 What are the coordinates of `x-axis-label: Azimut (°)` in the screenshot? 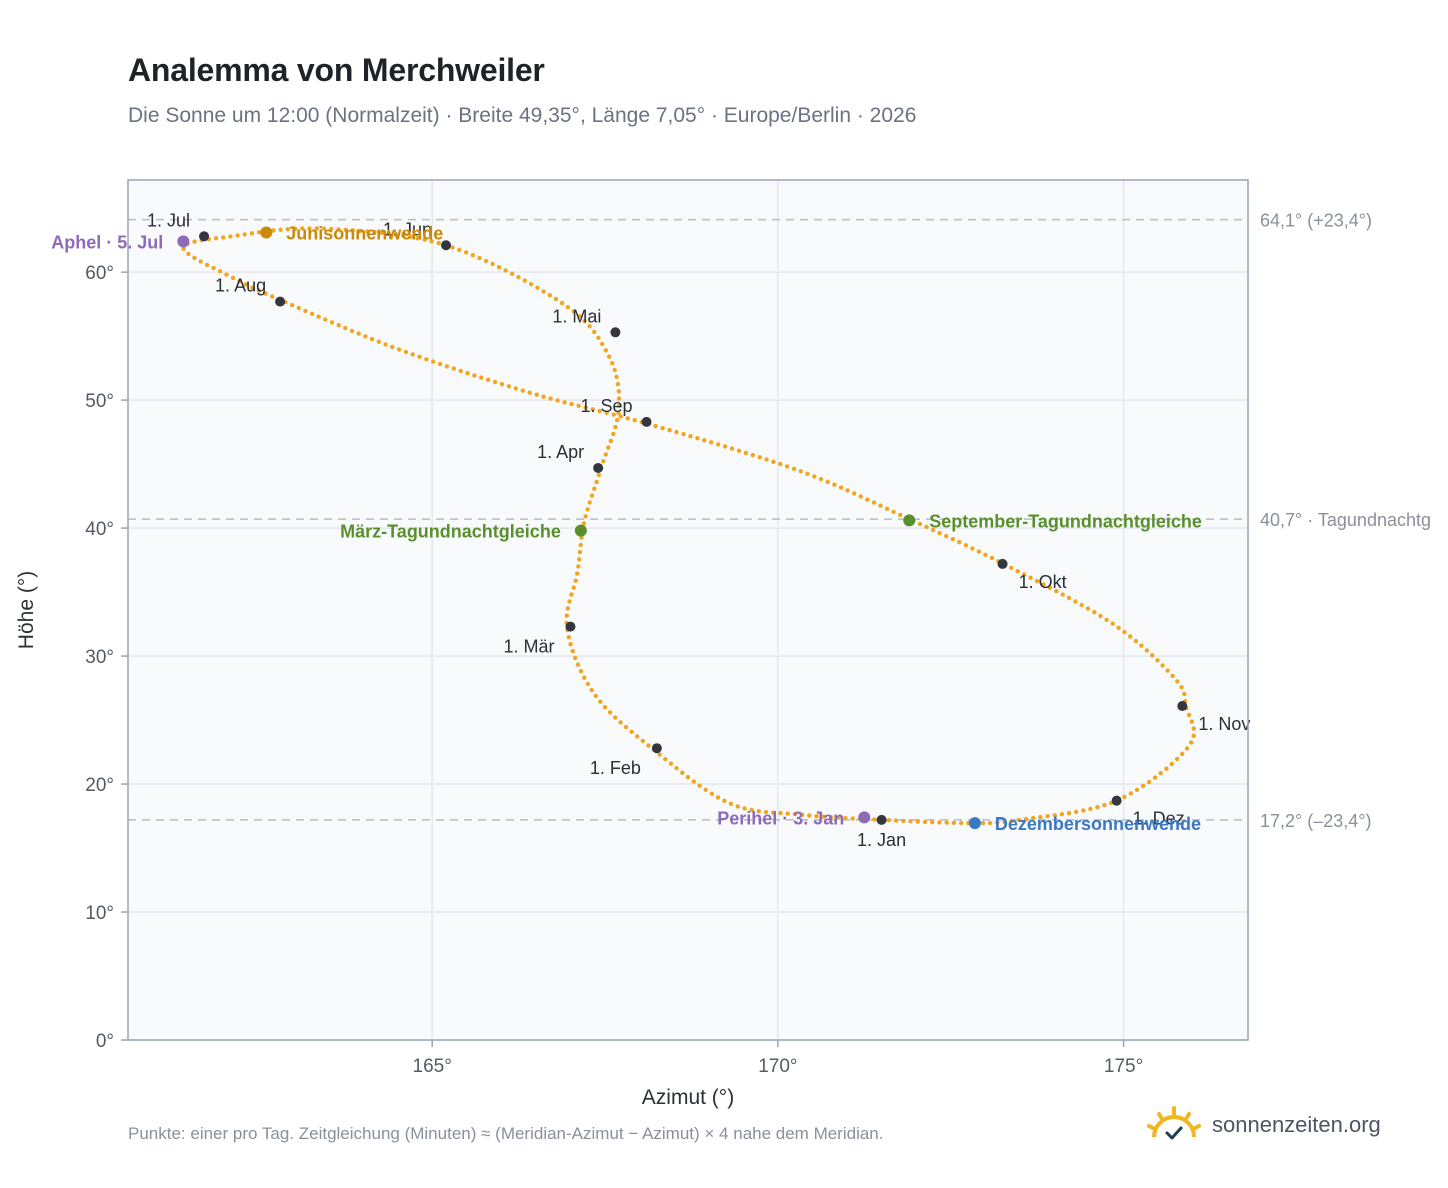 It's located at (688, 1097).